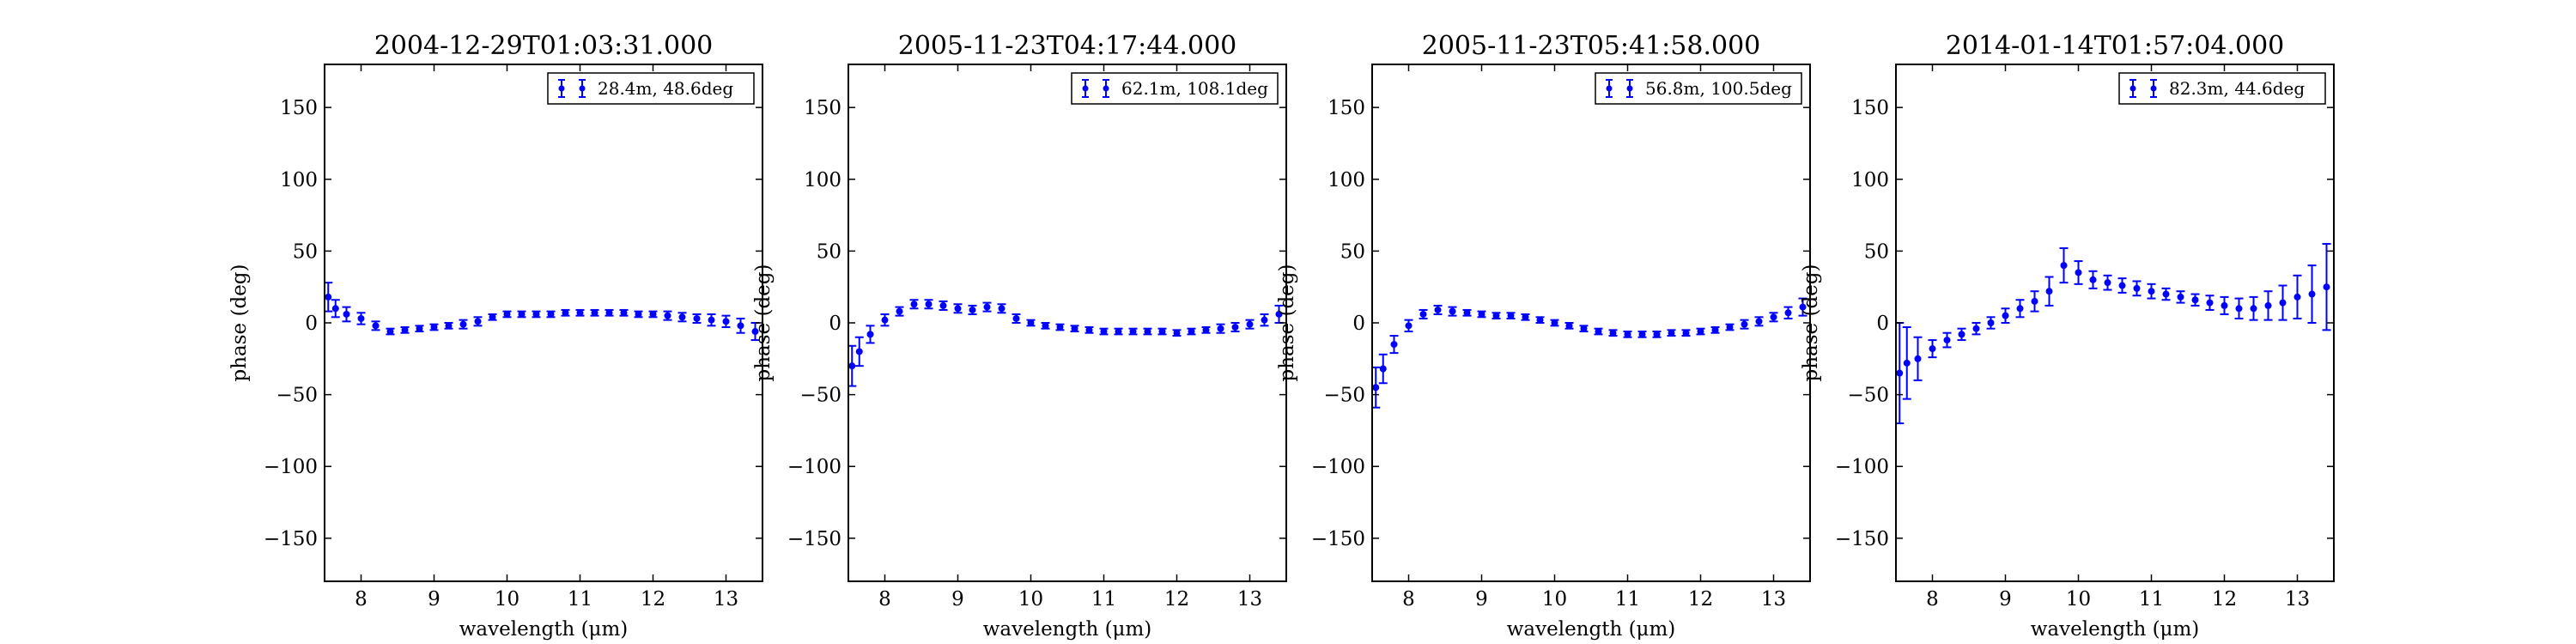 This screenshot has height=644, width=2576. I want to click on subplot-title: 2005-11-23T04:17:44.000, so click(1067, 46).